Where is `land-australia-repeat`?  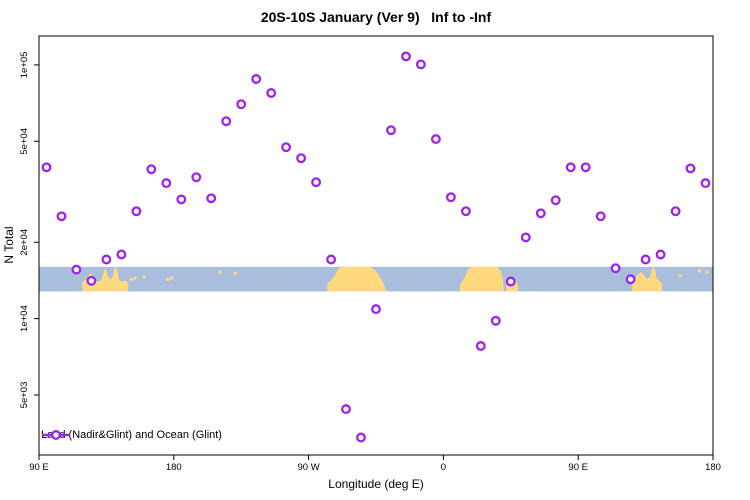
land-australia-repeat is located at coordinates (647, 279).